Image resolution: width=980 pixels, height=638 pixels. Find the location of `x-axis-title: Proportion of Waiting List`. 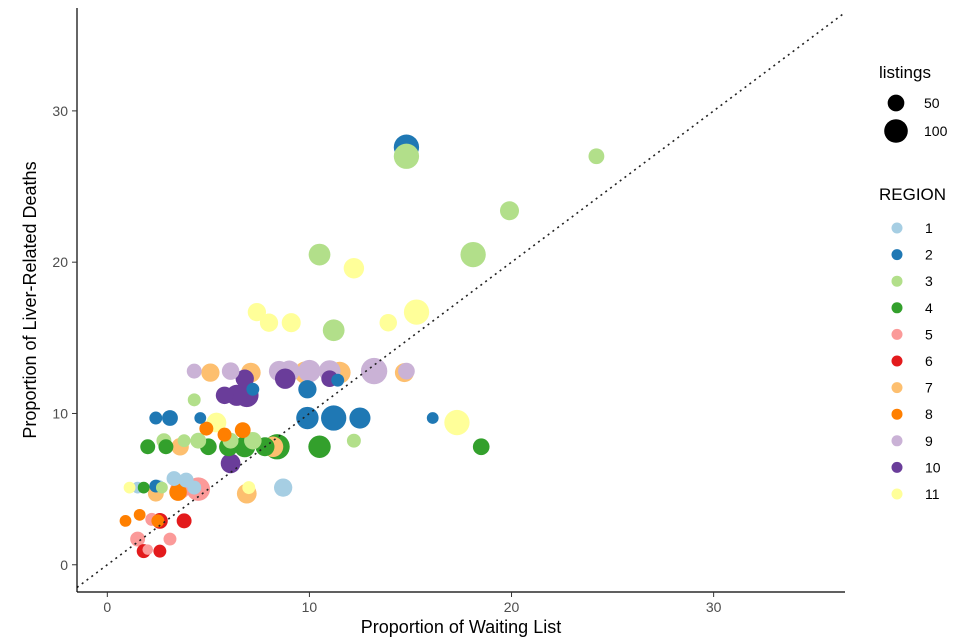

x-axis-title: Proportion of Waiting List is located at coordinates (461, 627).